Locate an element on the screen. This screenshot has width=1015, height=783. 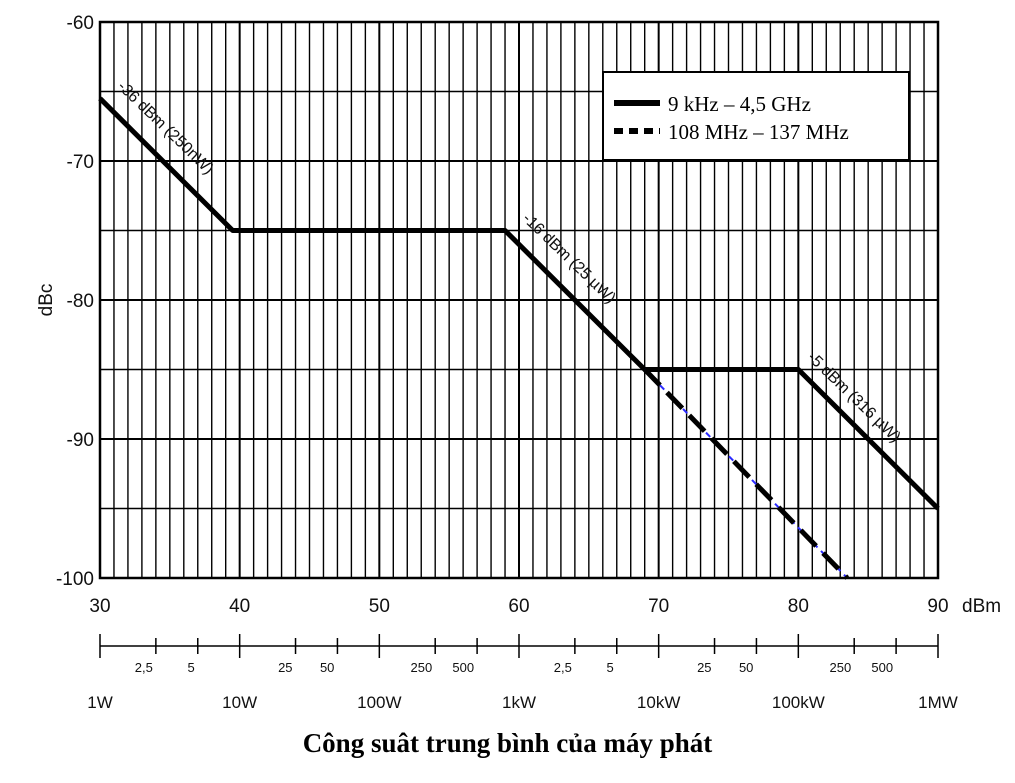
y-axis-label: dBc is located at coordinates (46, 300).